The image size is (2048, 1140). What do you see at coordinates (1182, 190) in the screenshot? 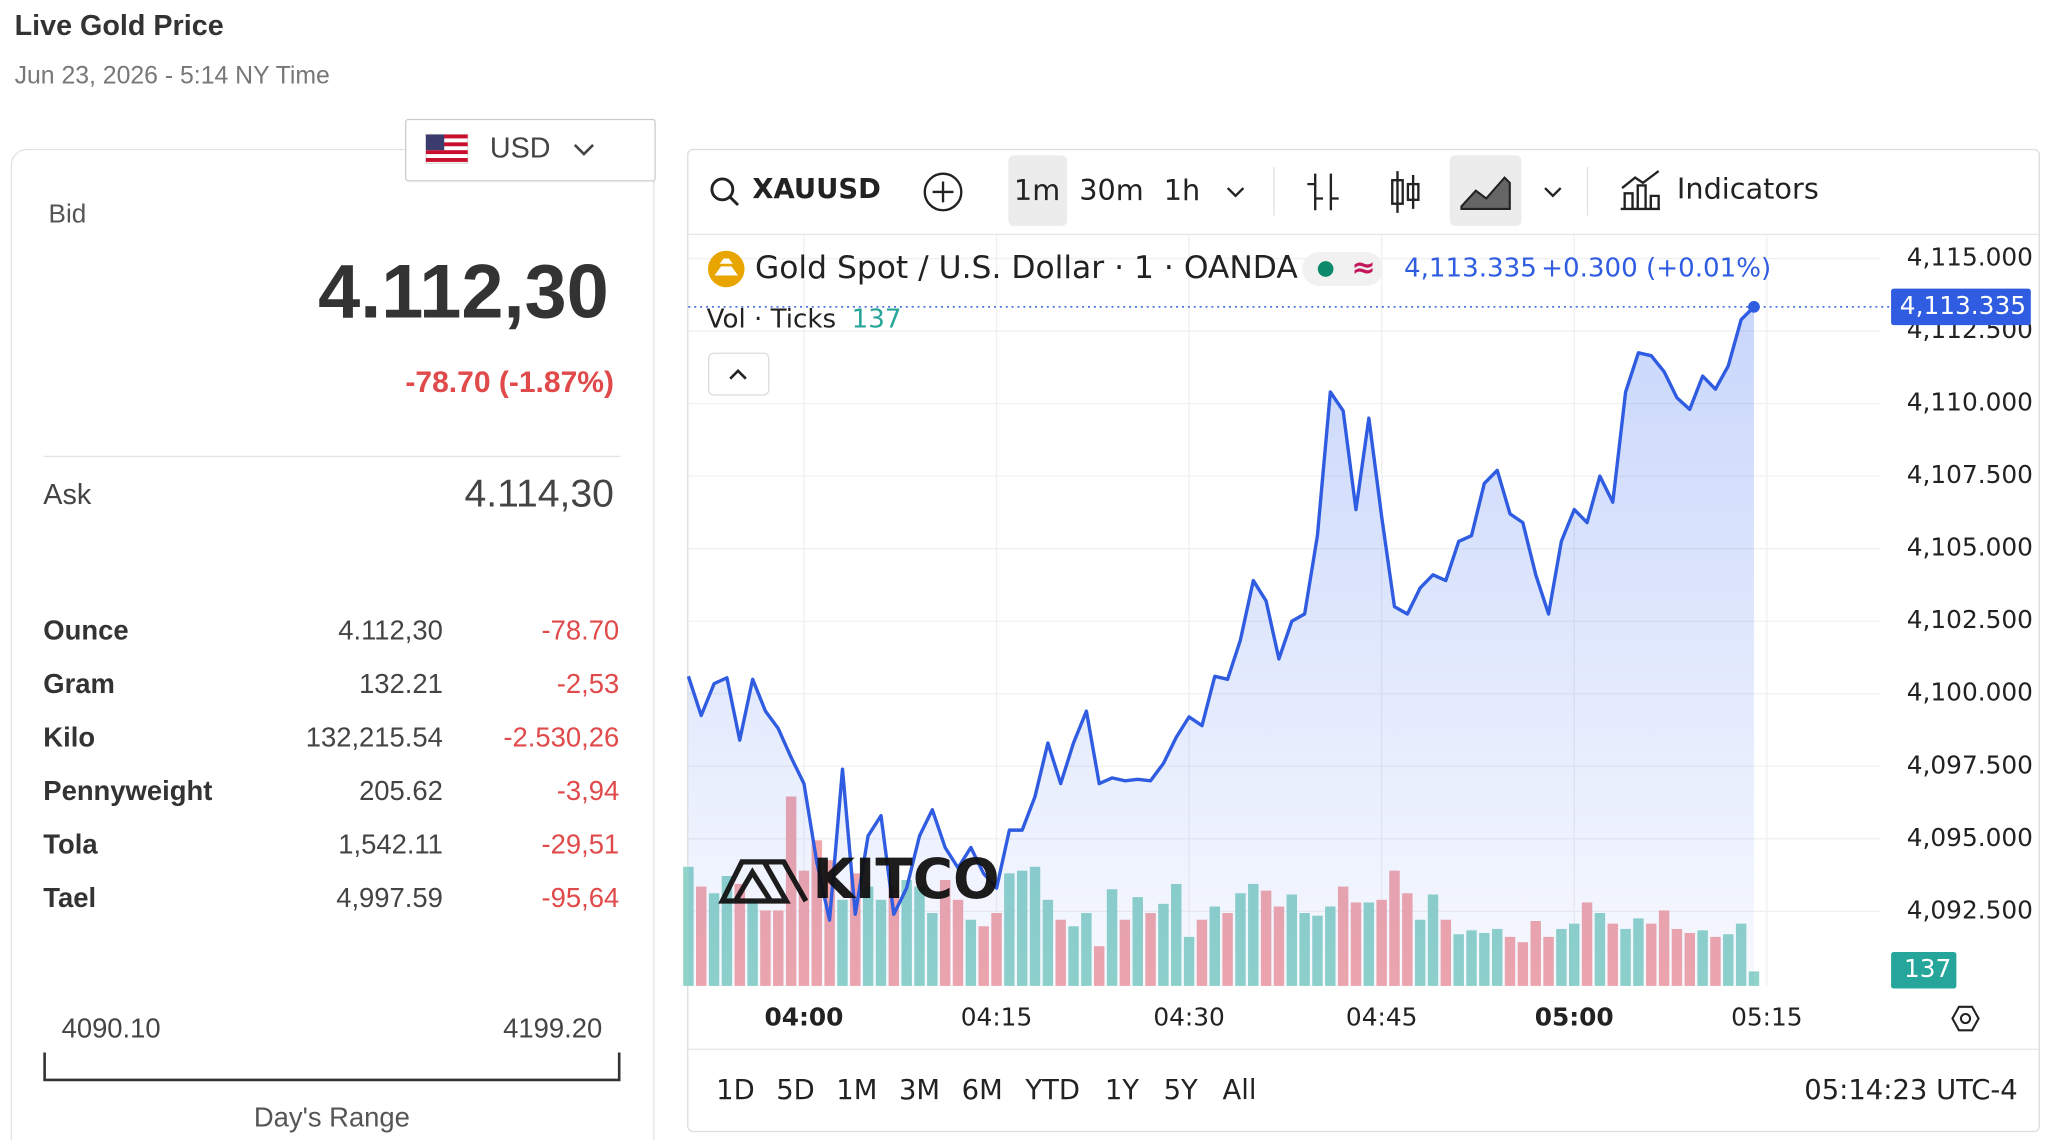
I see `interval-button: 1h` at bounding box center [1182, 190].